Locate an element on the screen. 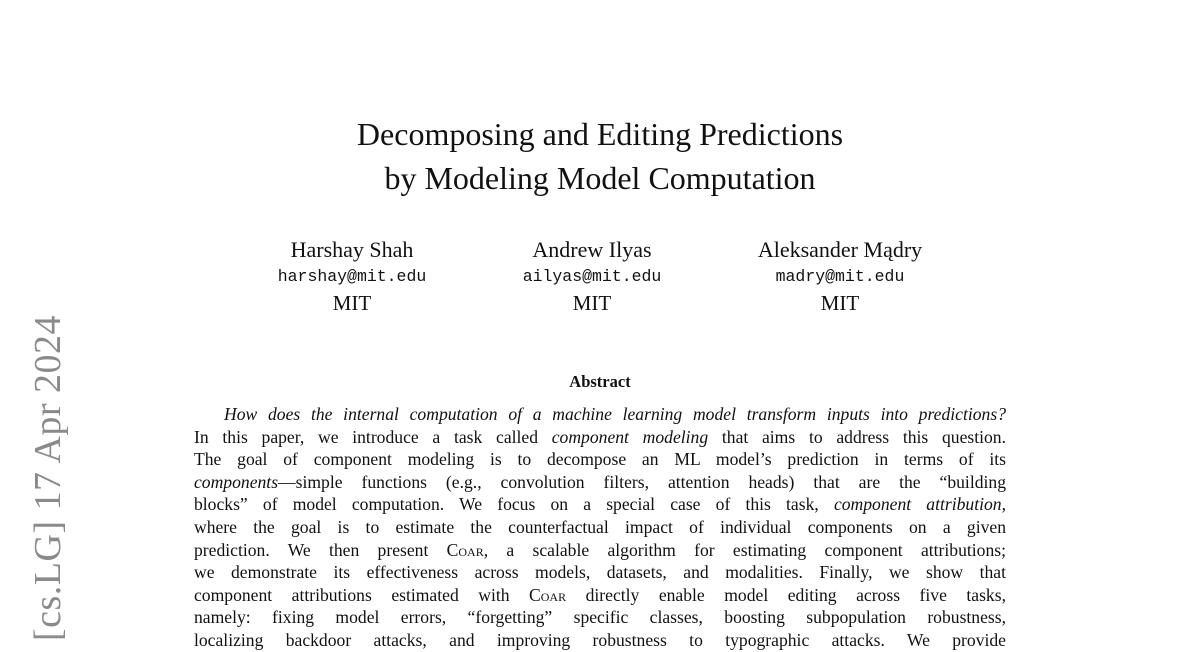 The image size is (1200, 652). title-line: Decomposing and Editing Predictions is located at coordinates (600, 134).